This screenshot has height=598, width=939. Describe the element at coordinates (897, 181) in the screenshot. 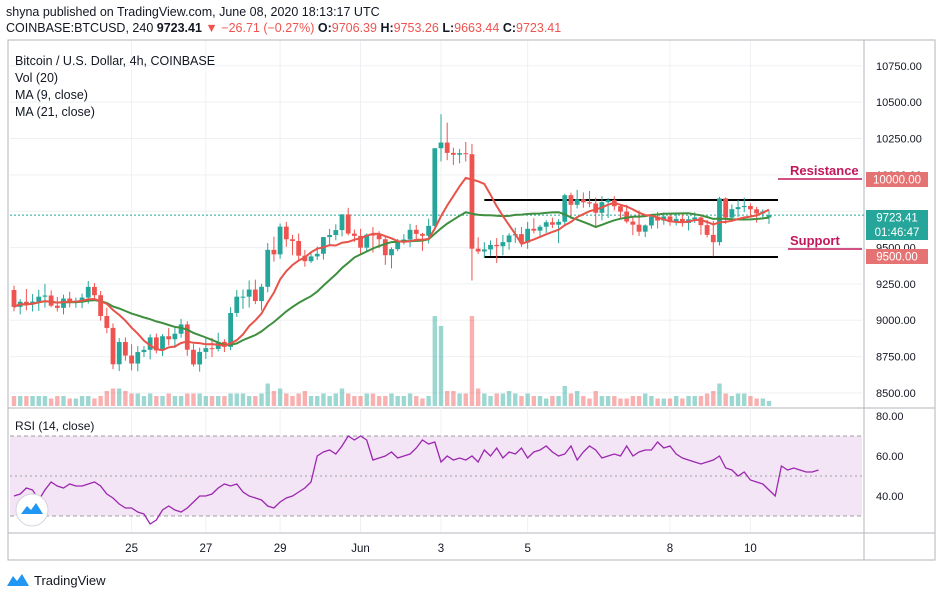

I see `badge-resistance-text: 10000.00` at that location.